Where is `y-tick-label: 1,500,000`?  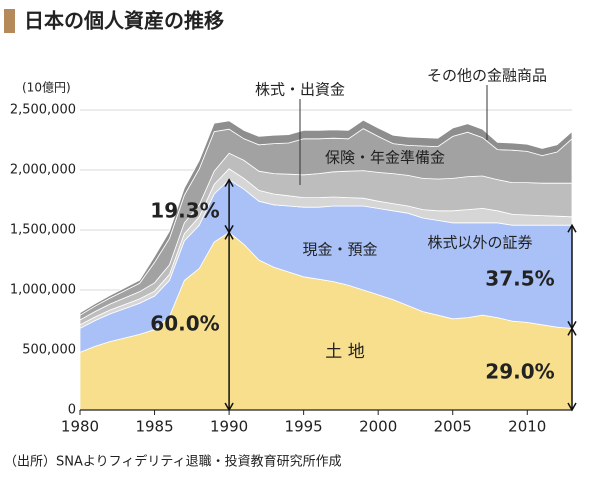 y-tick-label: 1,500,000 is located at coordinates (43, 230).